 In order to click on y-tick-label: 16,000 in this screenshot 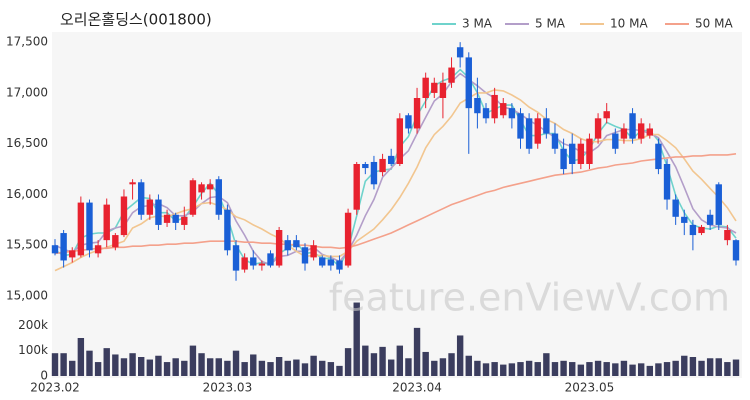, I will do `click(27, 194)`.